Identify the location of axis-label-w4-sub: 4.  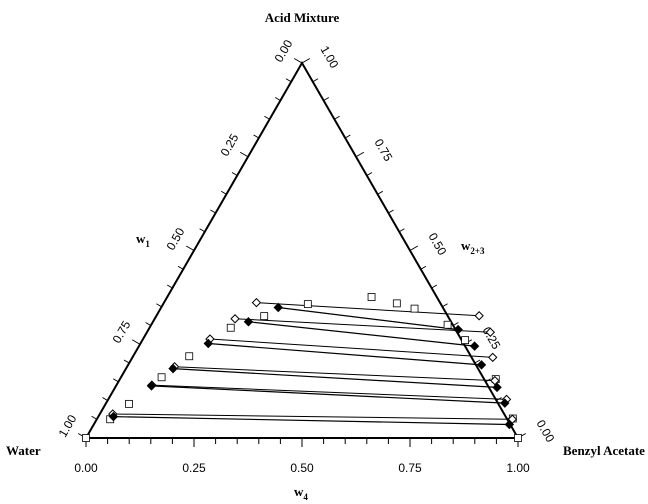
(305, 497).